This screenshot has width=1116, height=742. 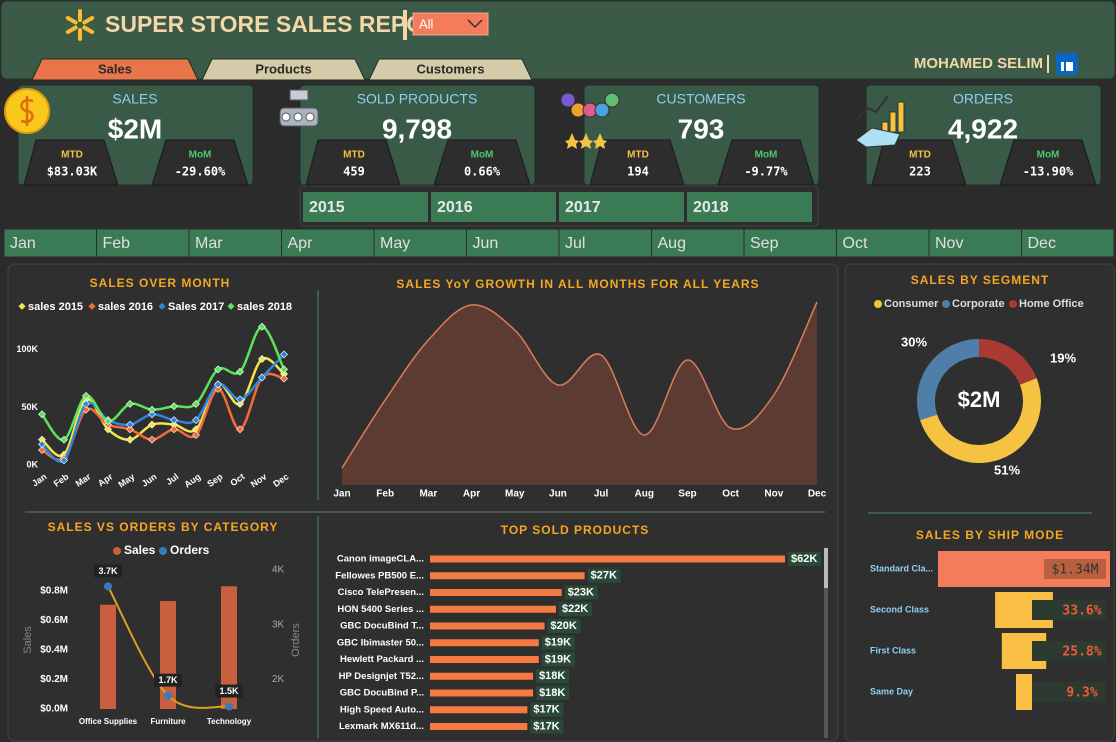 What do you see at coordinates (280, 24) in the screenshot?
I see `report-title: SUPER STORE SALES REPORT` at bounding box center [280, 24].